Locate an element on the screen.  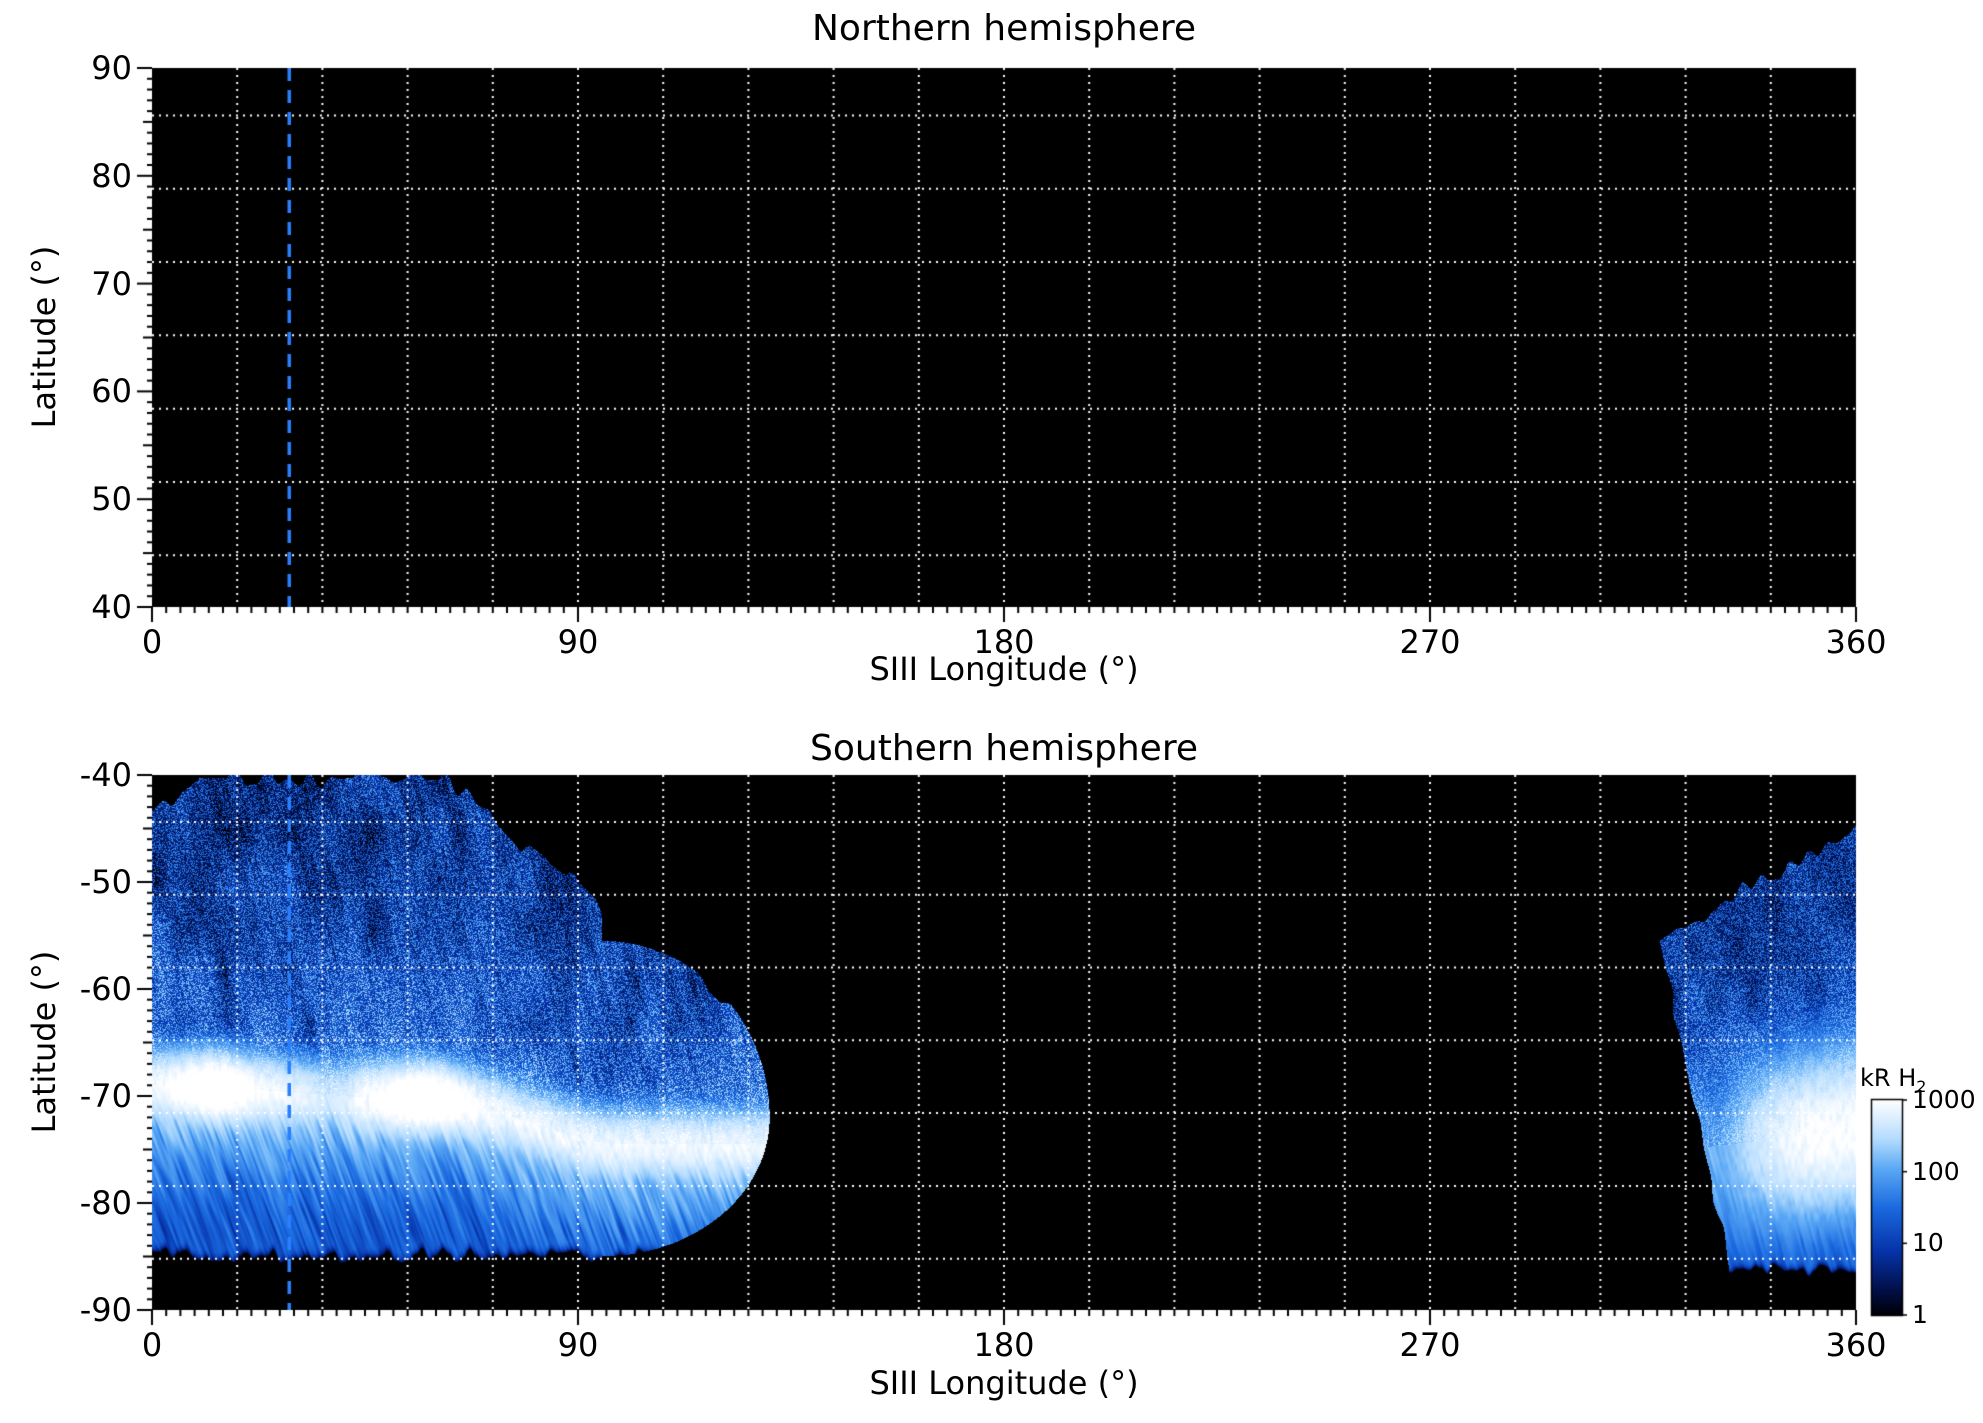
south-y-axis-label: Latitude (°) is located at coordinates (44, 1042).